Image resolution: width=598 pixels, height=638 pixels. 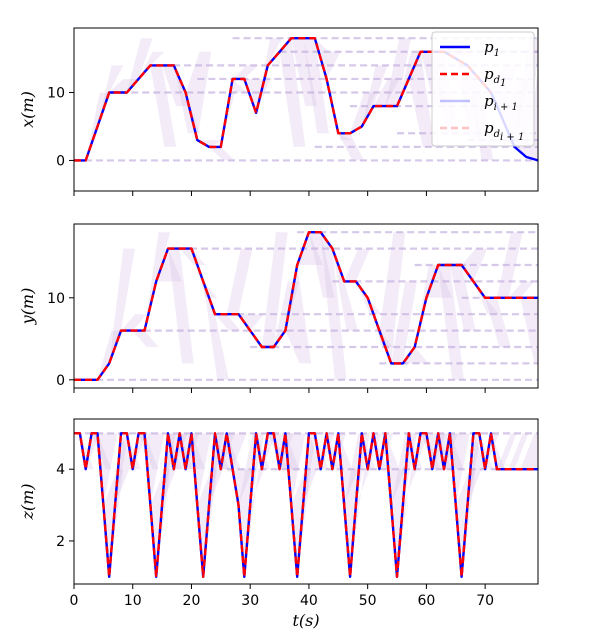 What do you see at coordinates (60, 470) in the screenshot?
I see `y-tick-label: 4` at bounding box center [60, 470].